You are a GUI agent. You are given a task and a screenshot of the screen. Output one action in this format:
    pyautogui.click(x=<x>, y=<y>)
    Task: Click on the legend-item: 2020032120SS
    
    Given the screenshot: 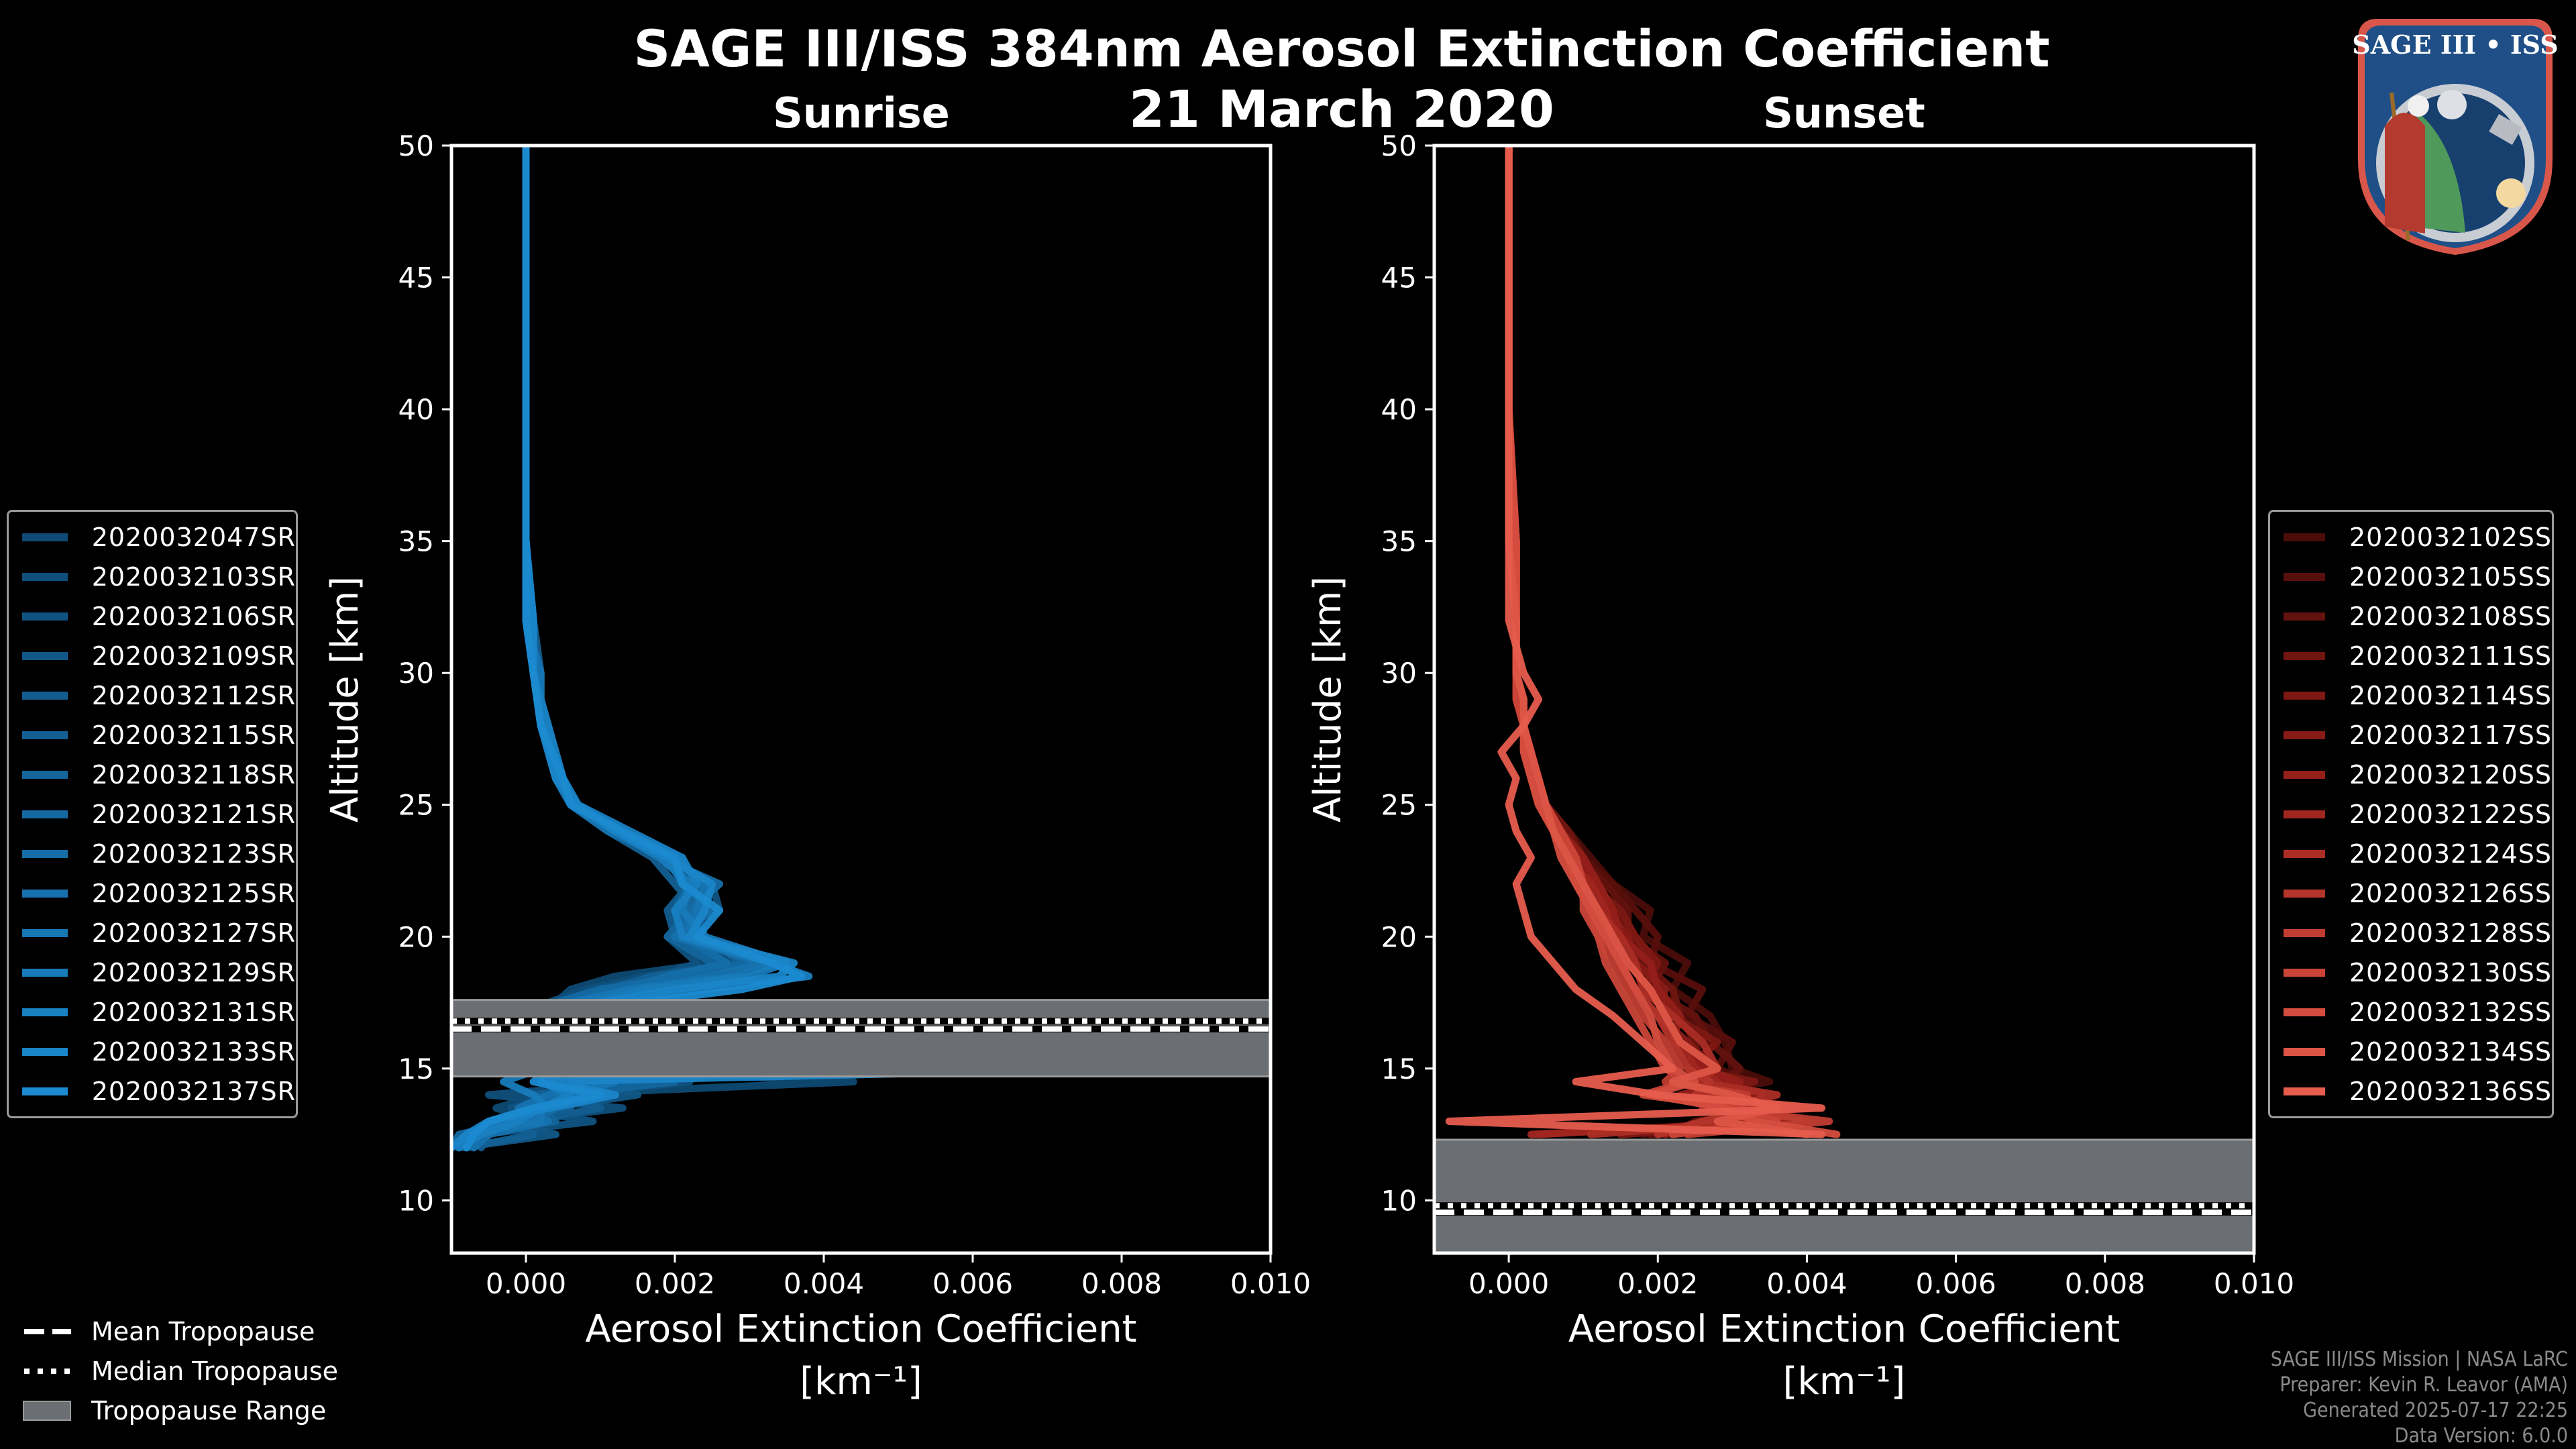 What is the action you would take?
    pyautogui.click(x=2411, y=774)
    